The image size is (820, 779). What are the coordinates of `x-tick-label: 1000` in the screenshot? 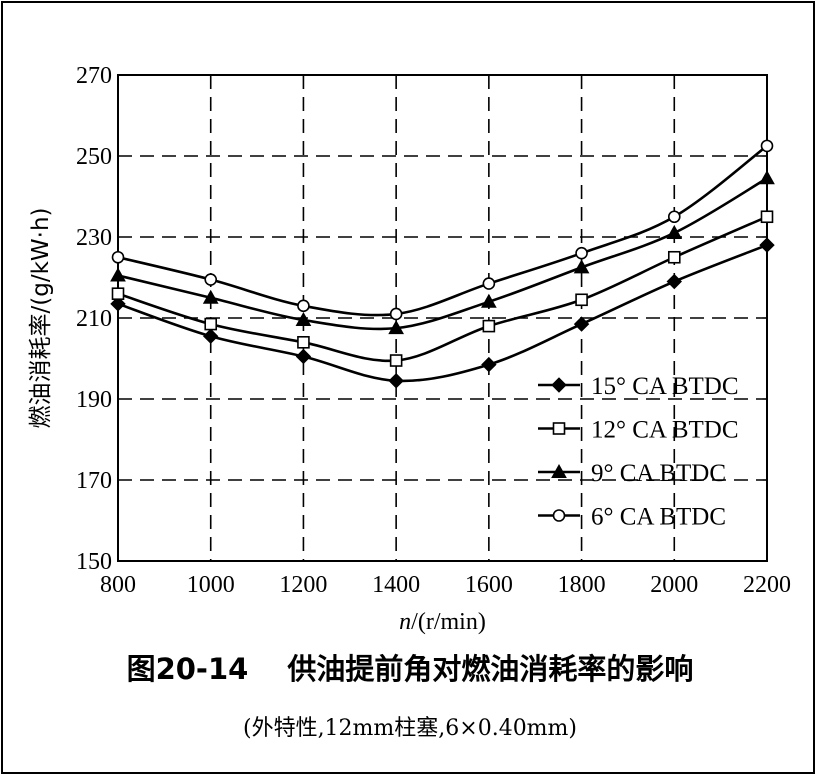 It's located at (211, 585).